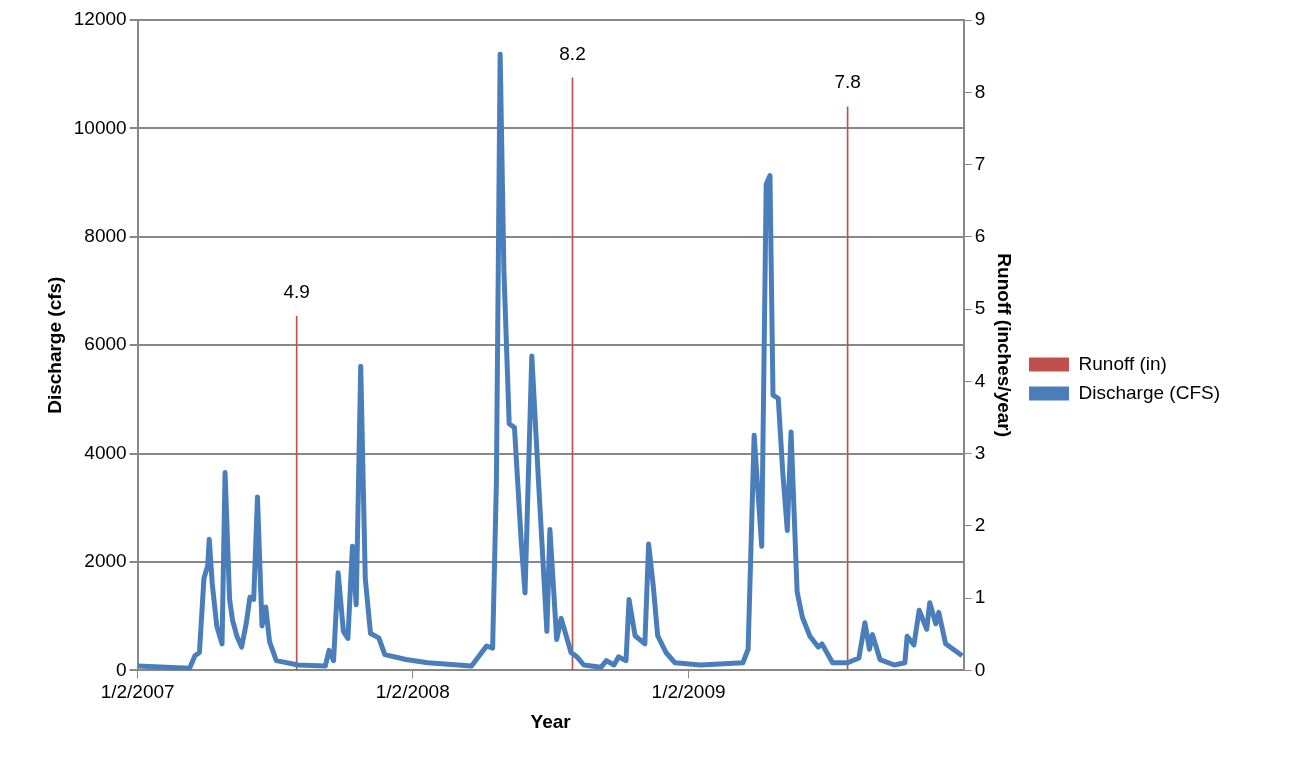 The width and height of the screenshot is (1310, 768). Describe the element at coordinates (551, 721) in the screenshot. I see `x-axis-title: Year` at that location.